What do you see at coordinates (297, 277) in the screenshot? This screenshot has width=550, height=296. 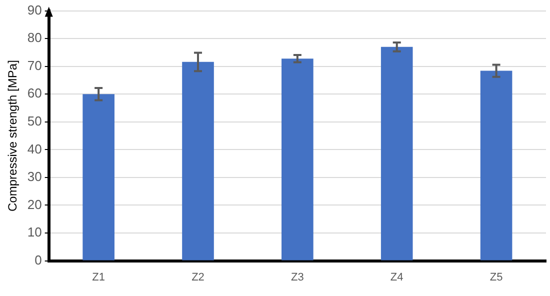 I see `x-tick-label: Z3` at bounding box center [297, 277].